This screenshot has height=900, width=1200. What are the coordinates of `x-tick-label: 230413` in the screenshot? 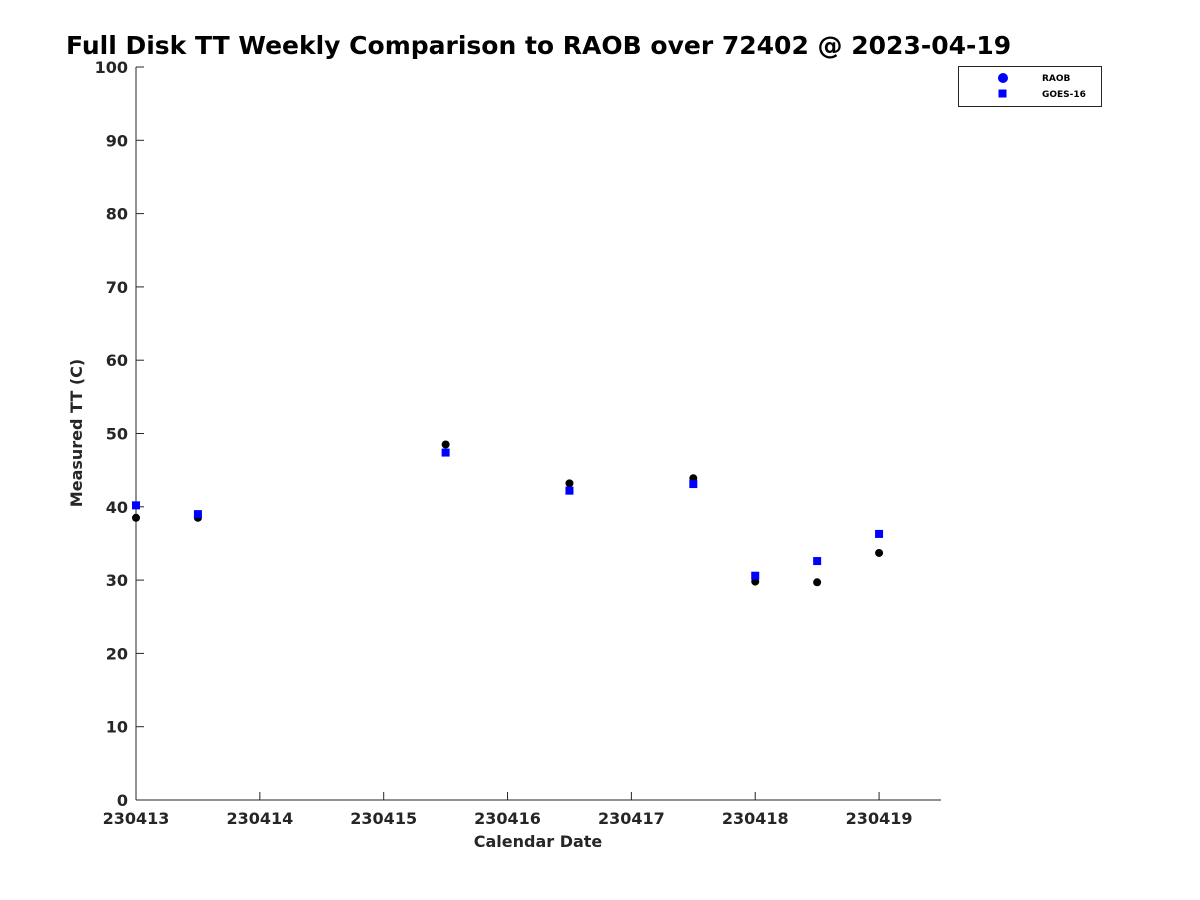 It's located at (136, 818).